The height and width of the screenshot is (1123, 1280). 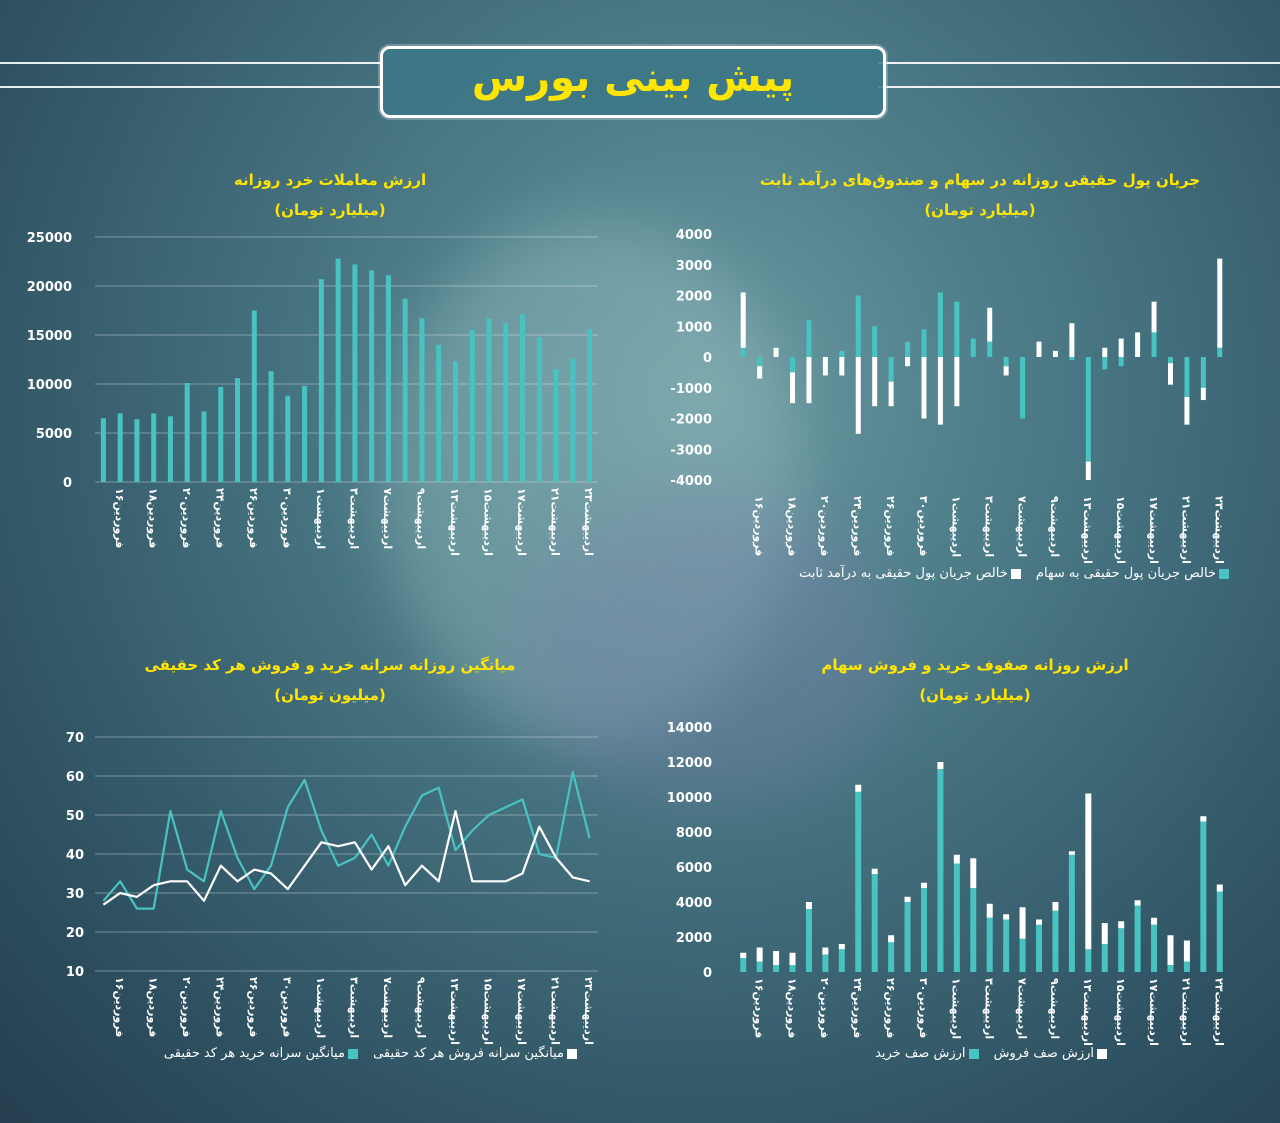 I want to click on queues-ytick-label: 10000, so click(x=689, y=798).